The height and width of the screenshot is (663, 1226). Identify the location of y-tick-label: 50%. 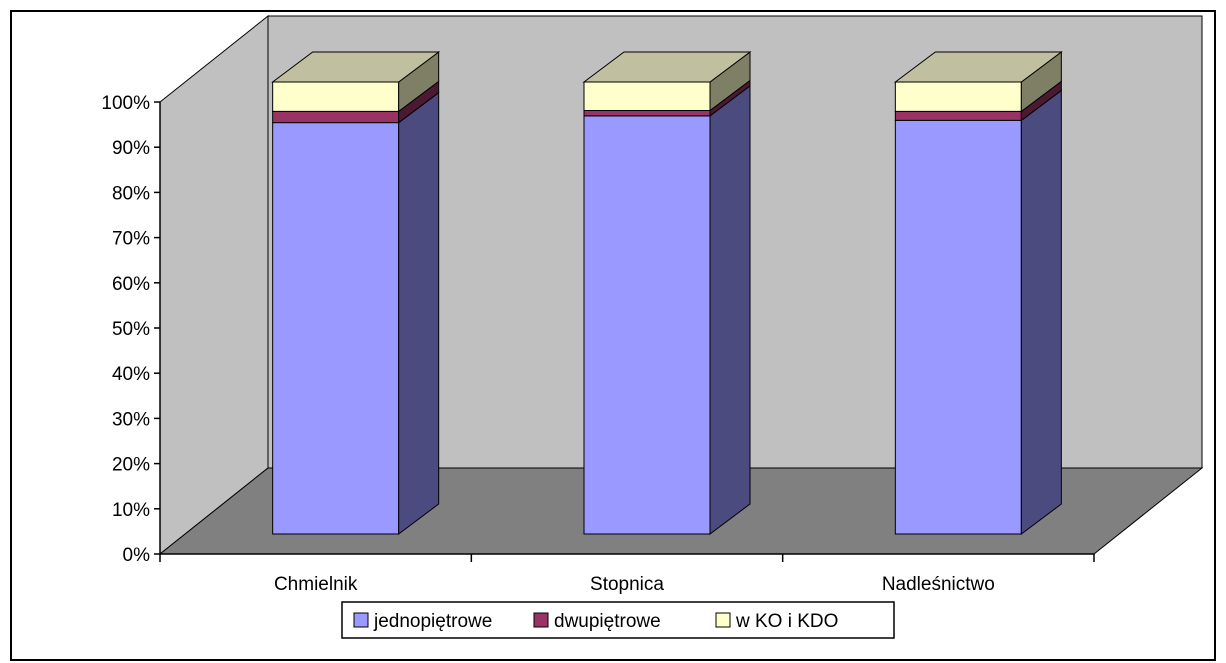
(131, 329).